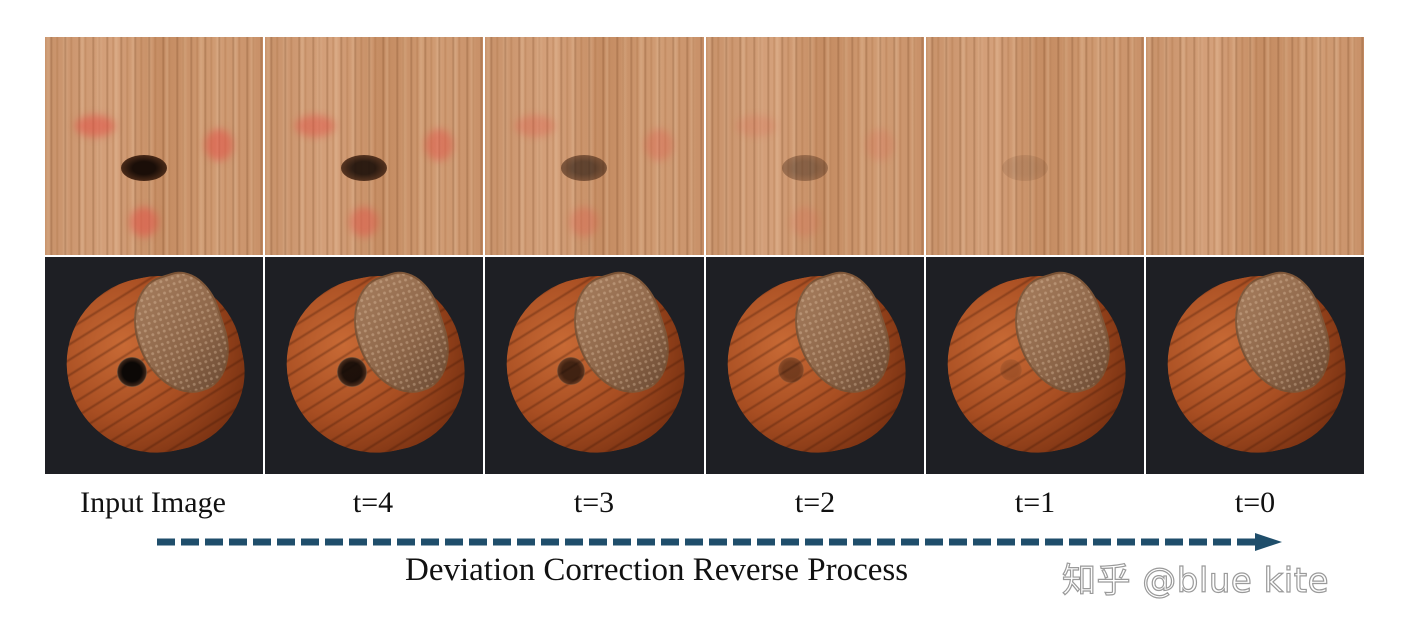 Image resolution: width=1405 pixels, height=631 pixels. Describe the element at coordinates (373, 502) in the screenshot. I see `column-label-t4: t=4` at that location.